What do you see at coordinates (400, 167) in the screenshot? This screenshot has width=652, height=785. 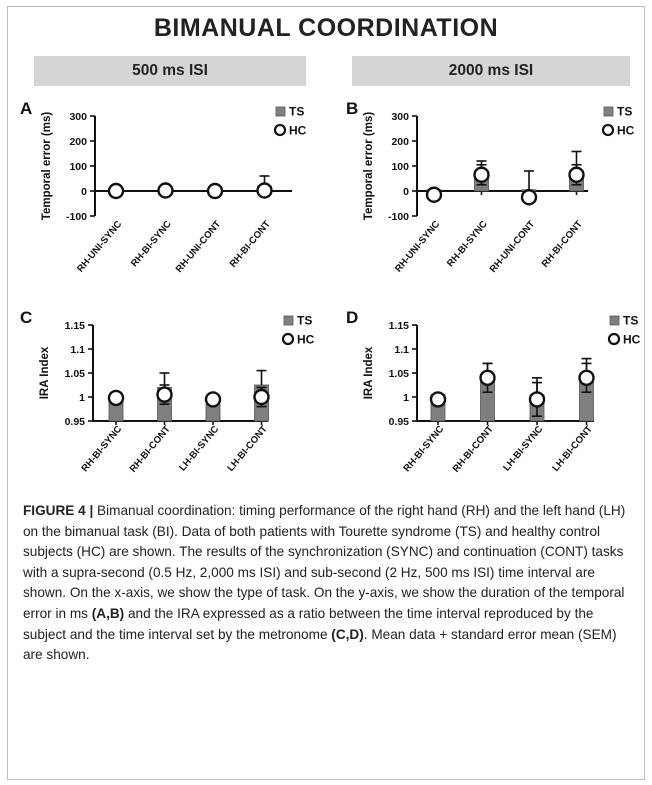 I see `panel-b-ytick-label-2: 100` at bounding box center [400, 167].